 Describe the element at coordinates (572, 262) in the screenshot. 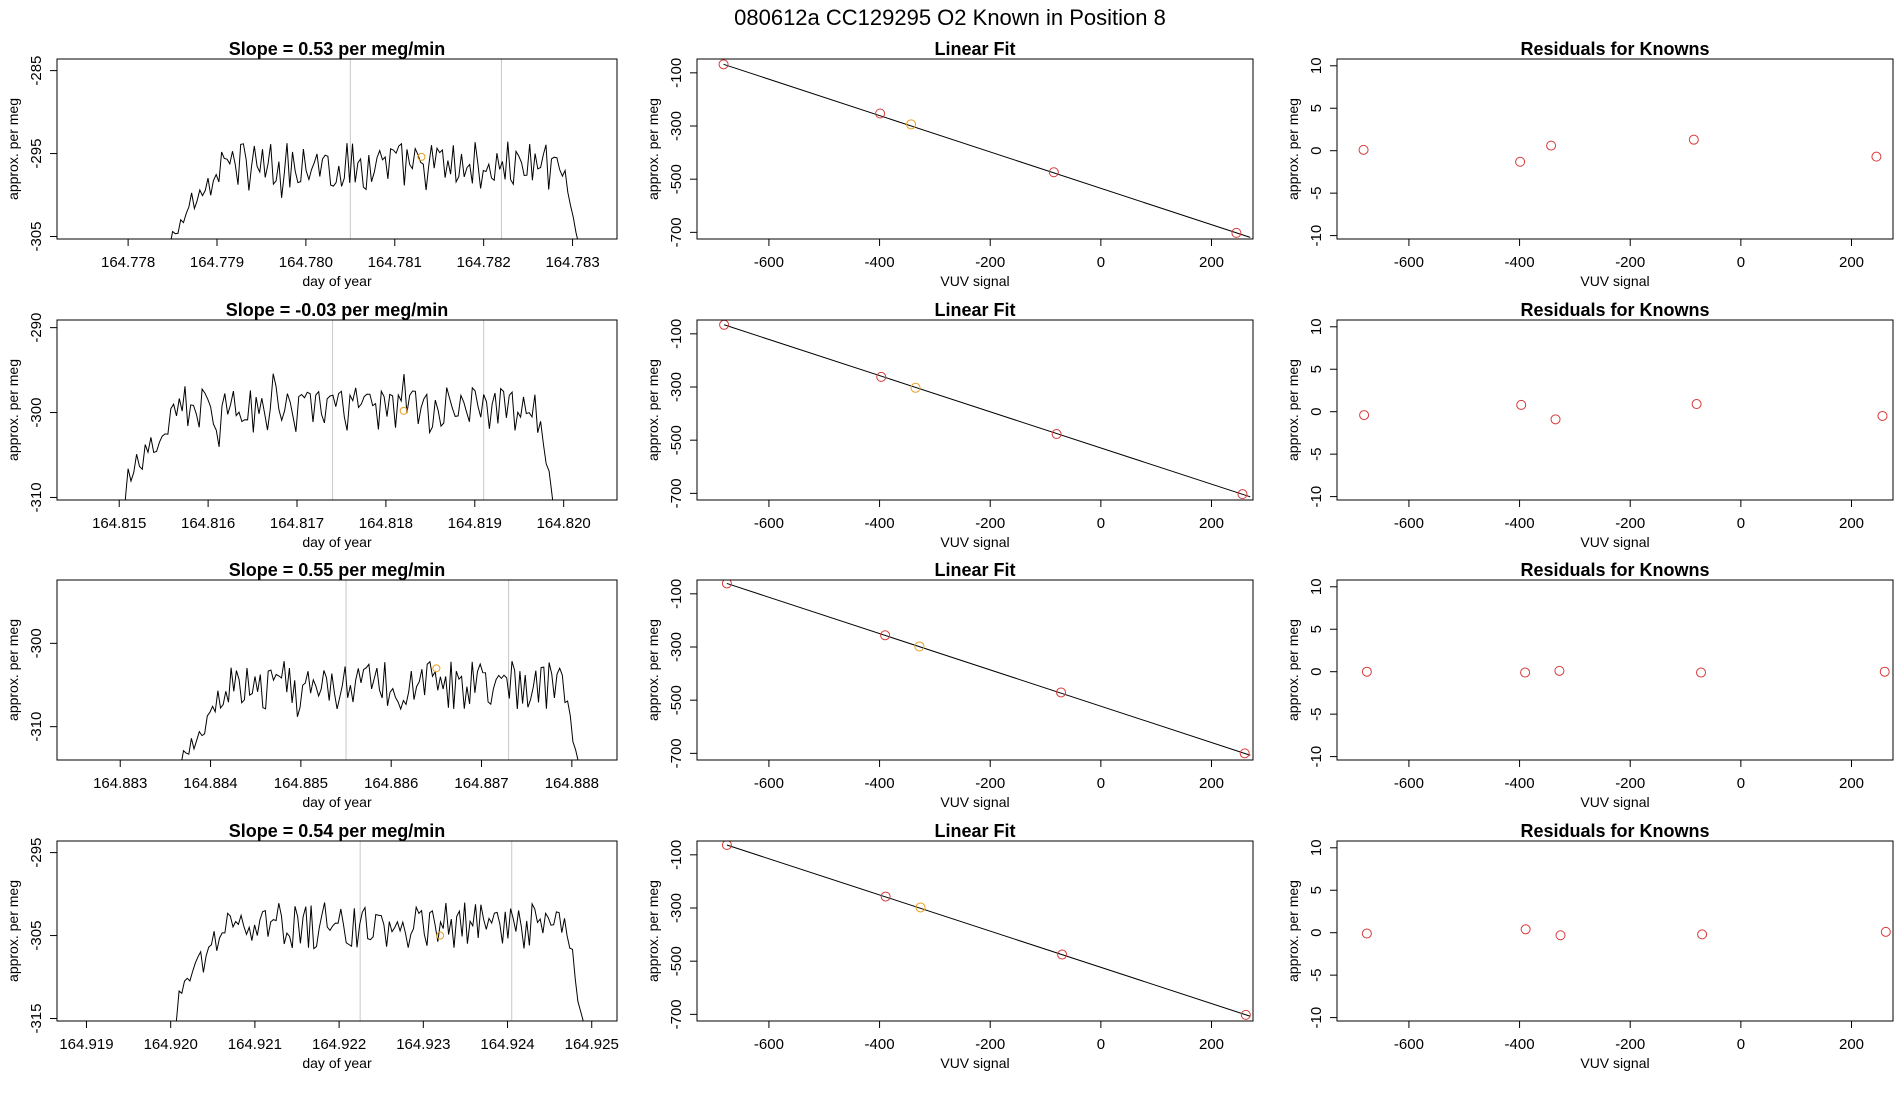

I see `x-tick-label: 164.783` at that location.